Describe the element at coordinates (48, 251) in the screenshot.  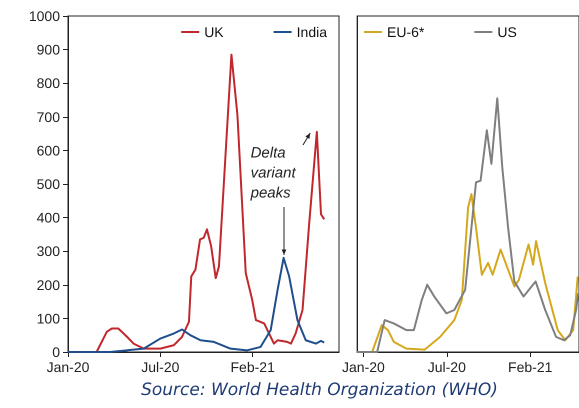
I see `y-tick-label: 300` at that location.